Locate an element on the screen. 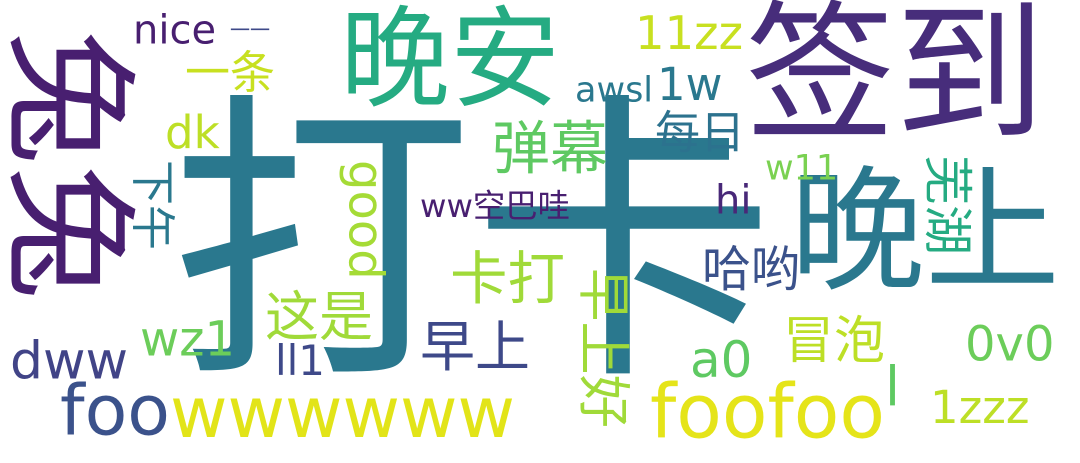  word-l: l is located at coordinates (892, 387).